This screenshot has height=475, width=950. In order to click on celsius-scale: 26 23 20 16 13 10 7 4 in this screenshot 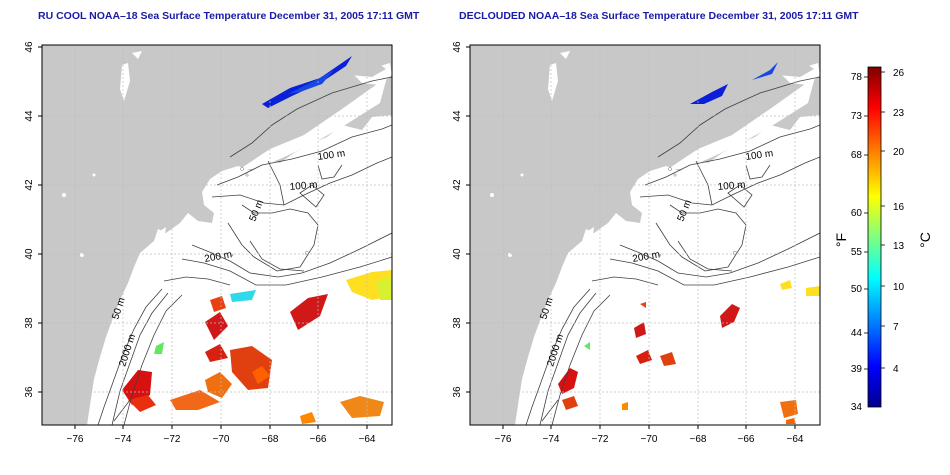, I will do `click(899, 221)`.